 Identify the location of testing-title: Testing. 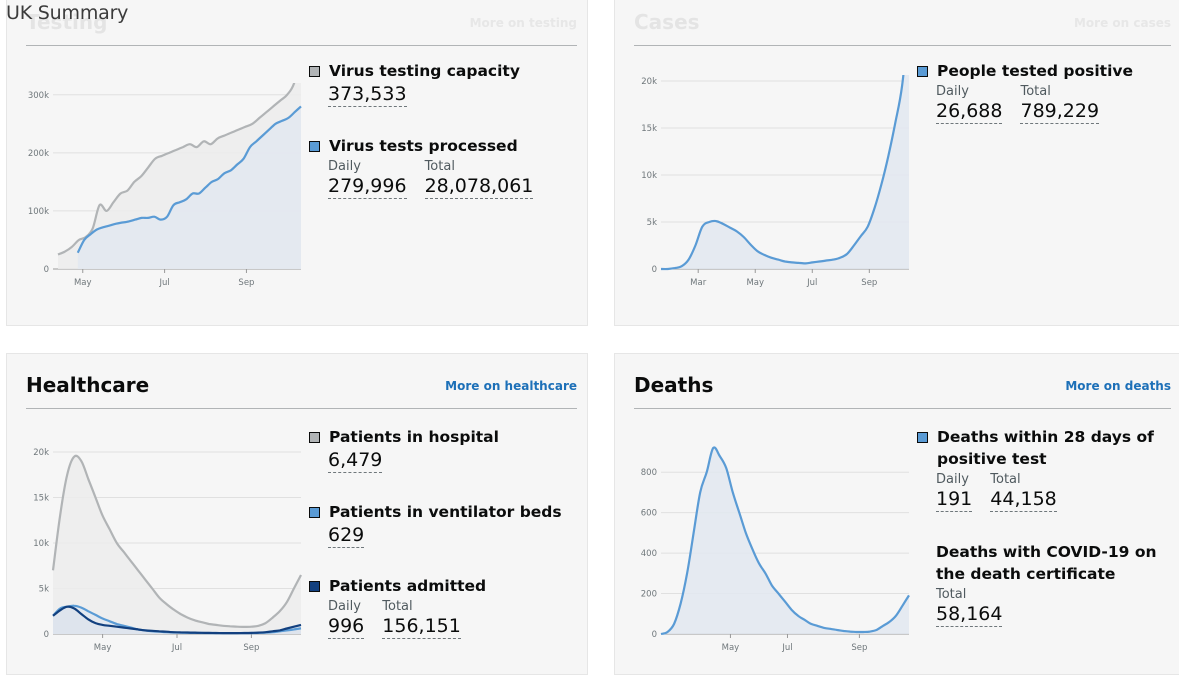
(67, 22).